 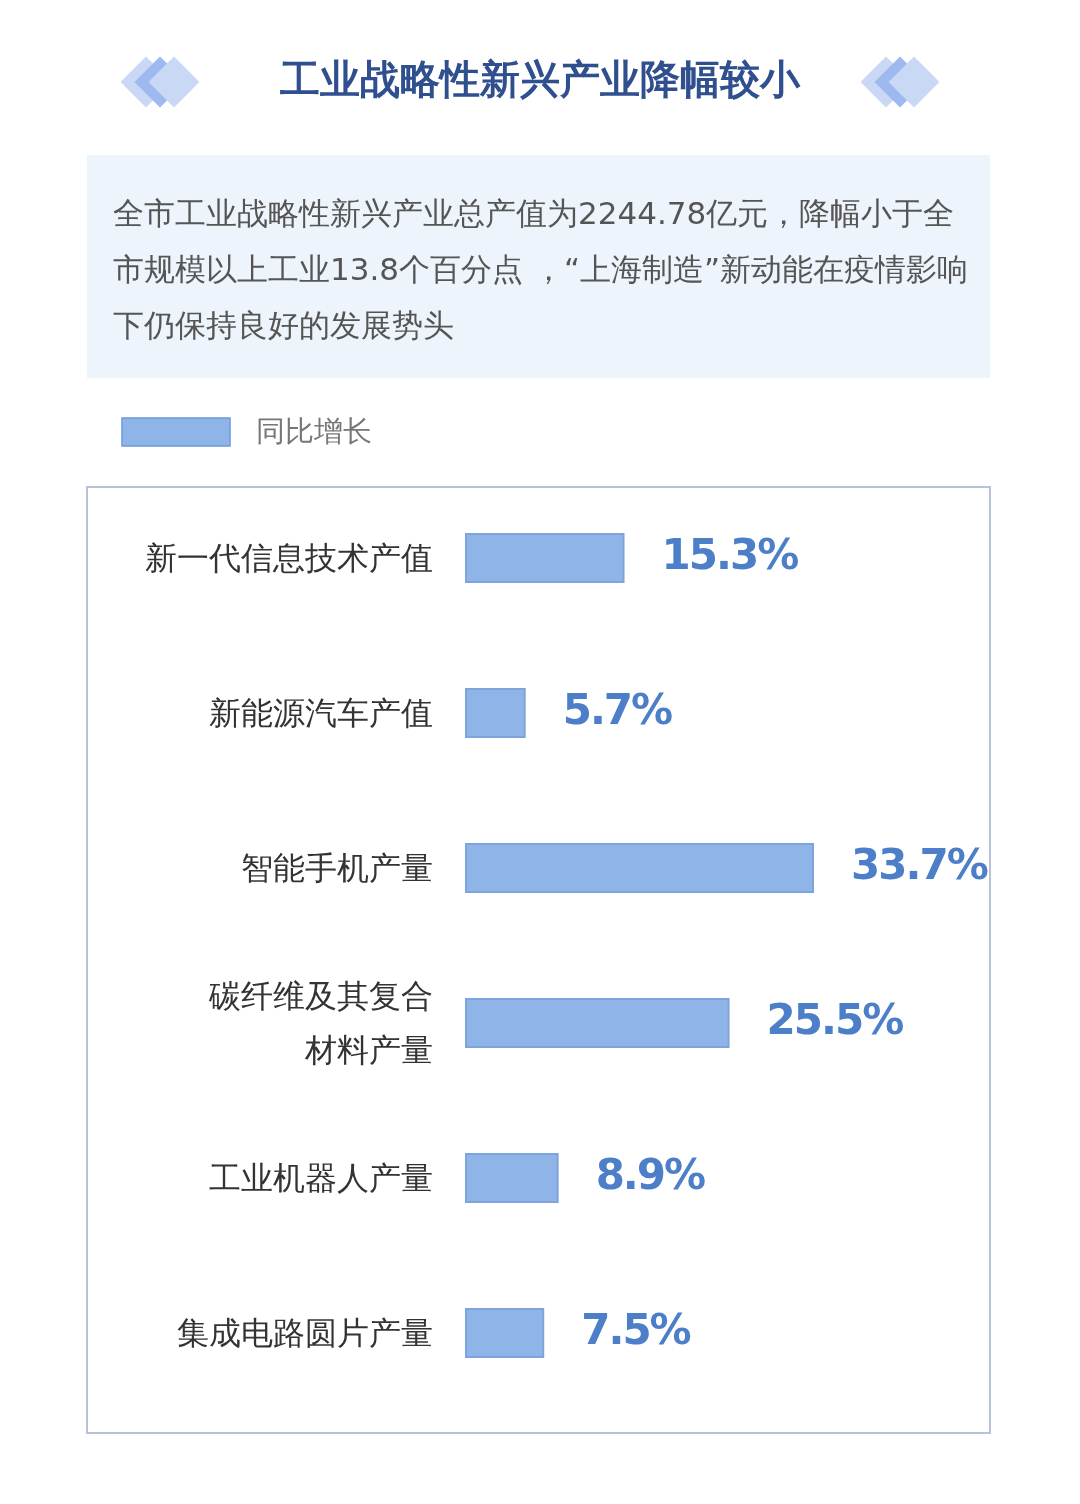 I want to click on data-label: 5.7%, so click(x=617, y=709).